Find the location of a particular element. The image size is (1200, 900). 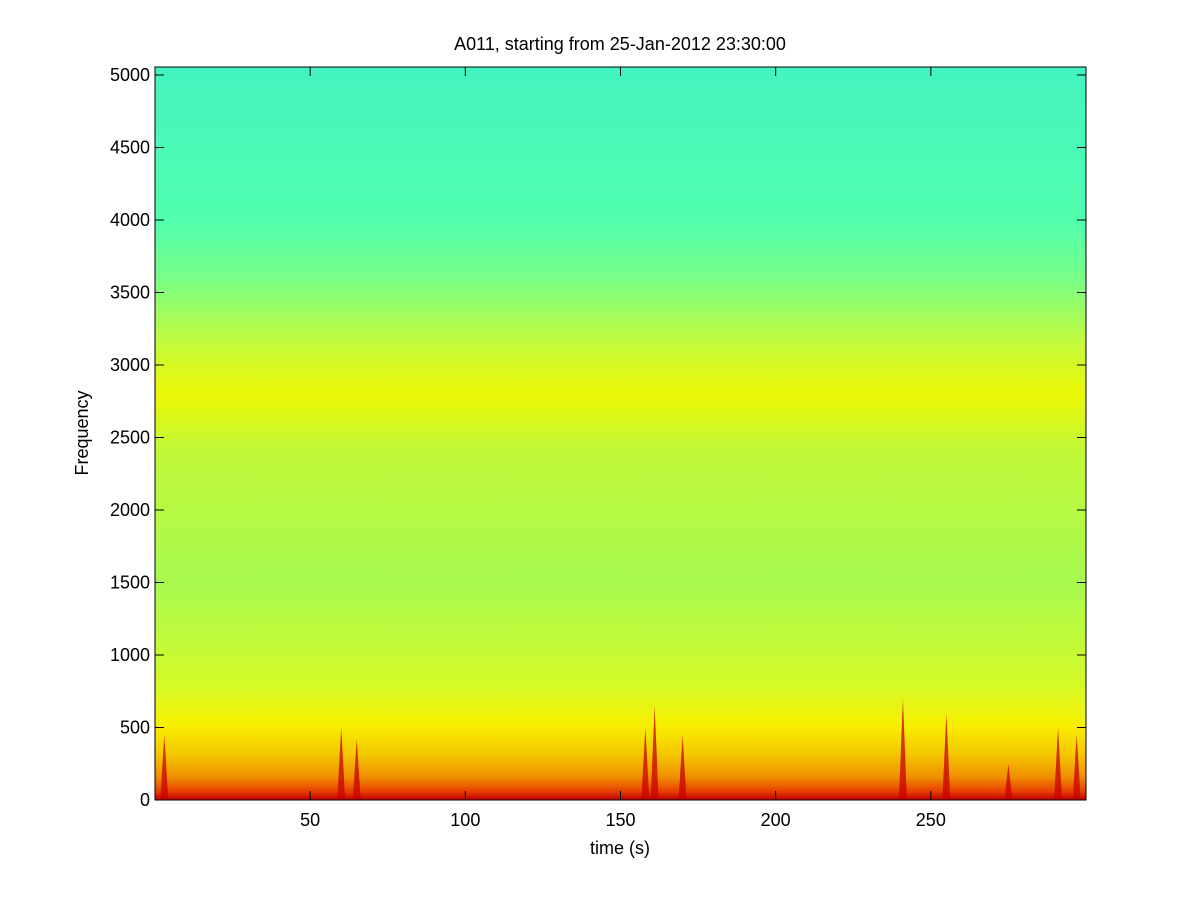

y-tick-label: 500 is located at coordinates (135, 727).